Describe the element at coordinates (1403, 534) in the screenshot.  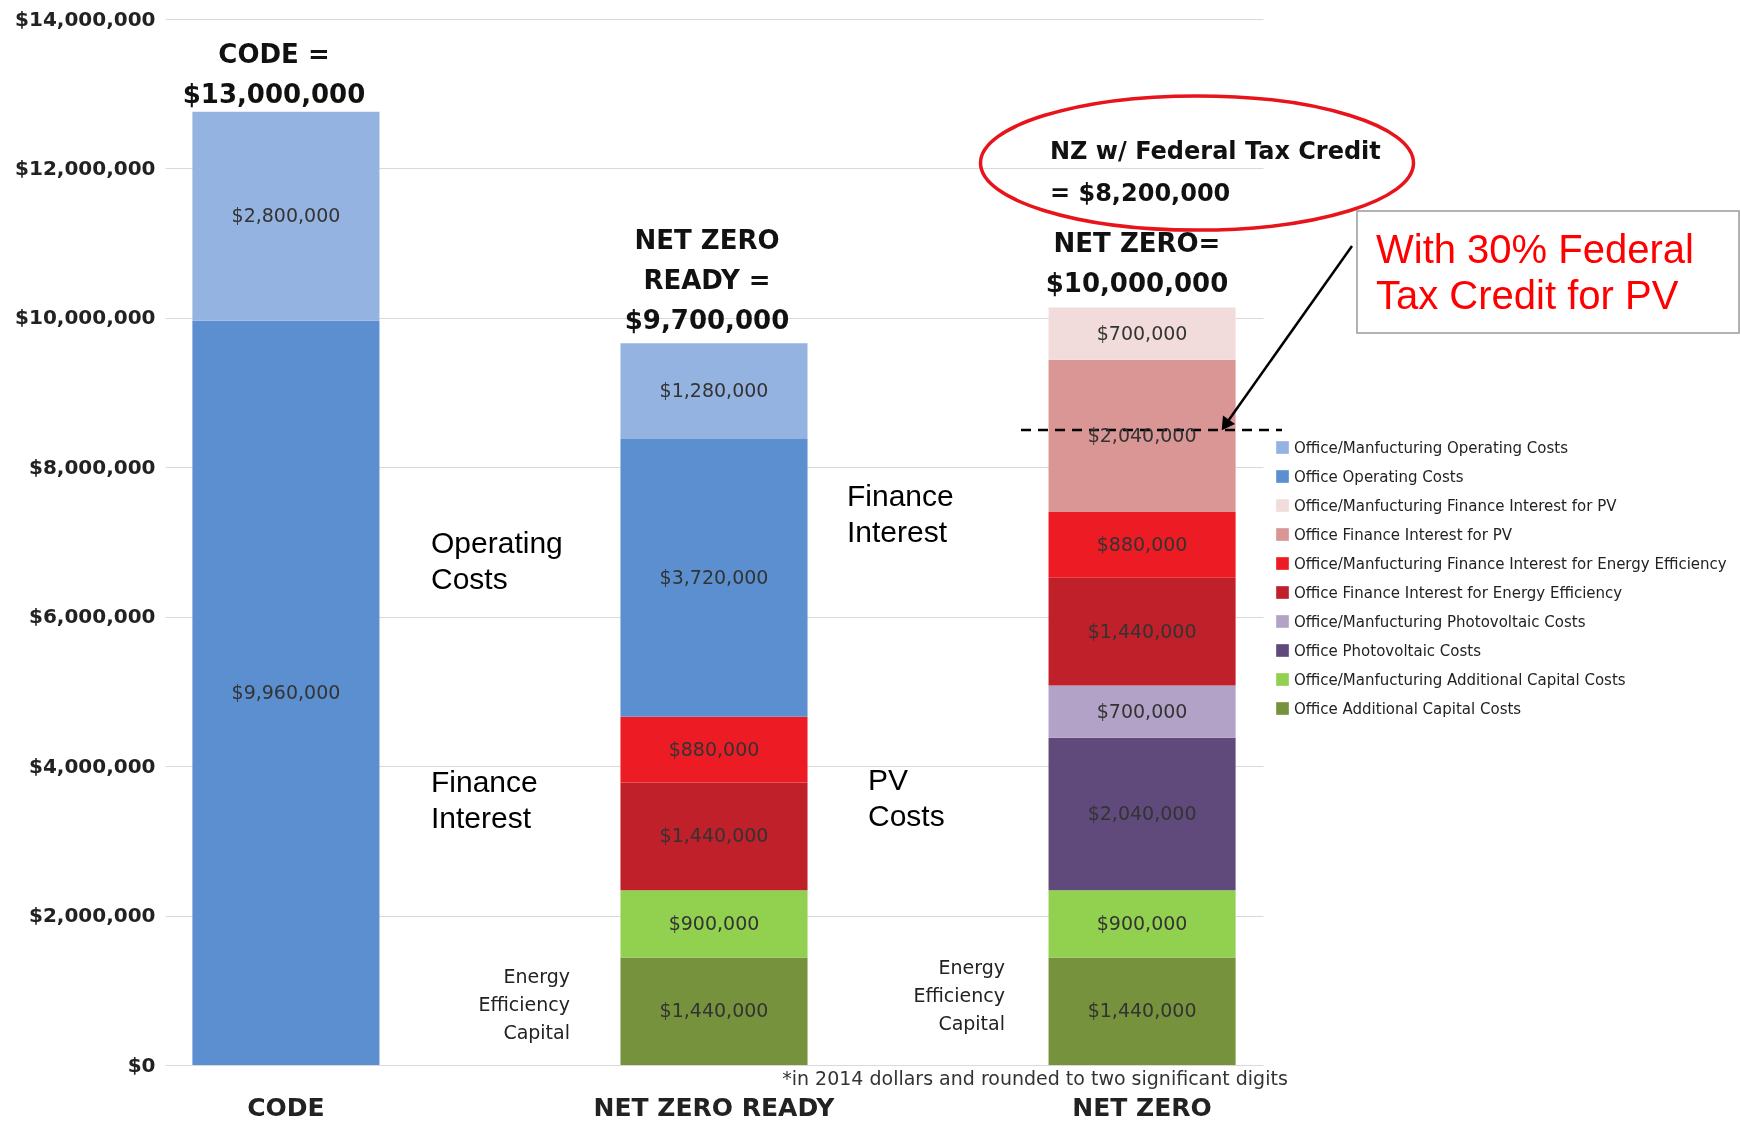
I see `legend-label: Office Finance Interest for PV` at that location.